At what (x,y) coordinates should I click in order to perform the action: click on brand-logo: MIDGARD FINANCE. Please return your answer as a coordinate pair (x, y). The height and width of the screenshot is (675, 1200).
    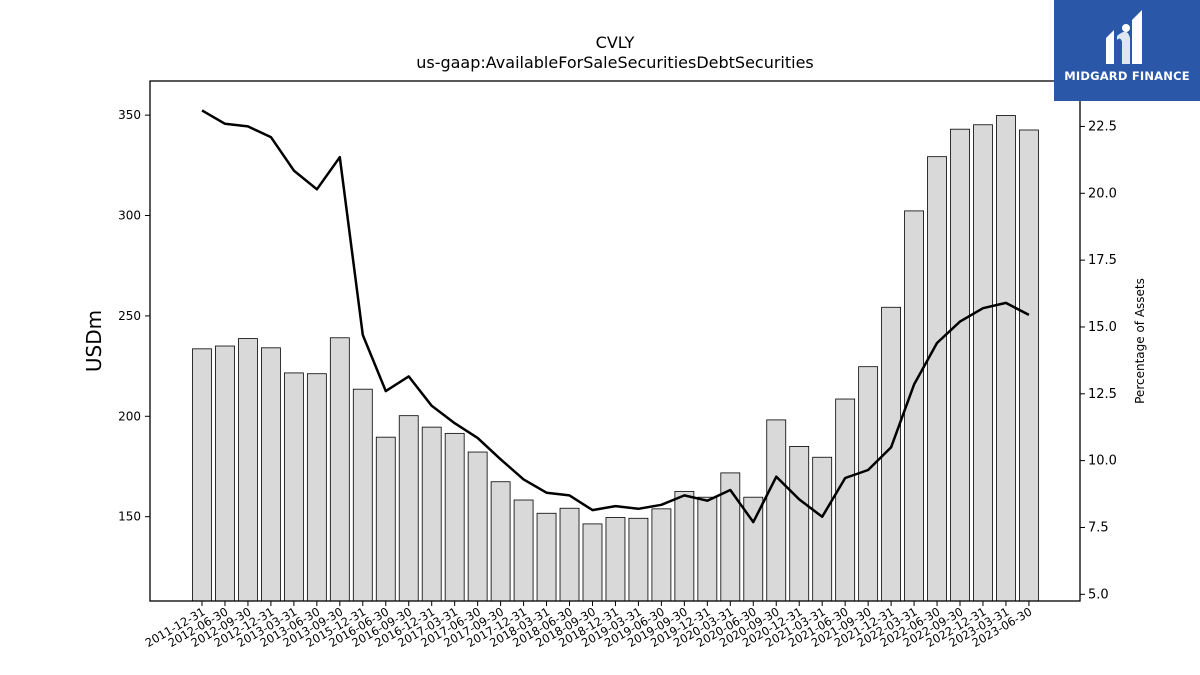
    Looking at the image, I should click on (1127, 50).